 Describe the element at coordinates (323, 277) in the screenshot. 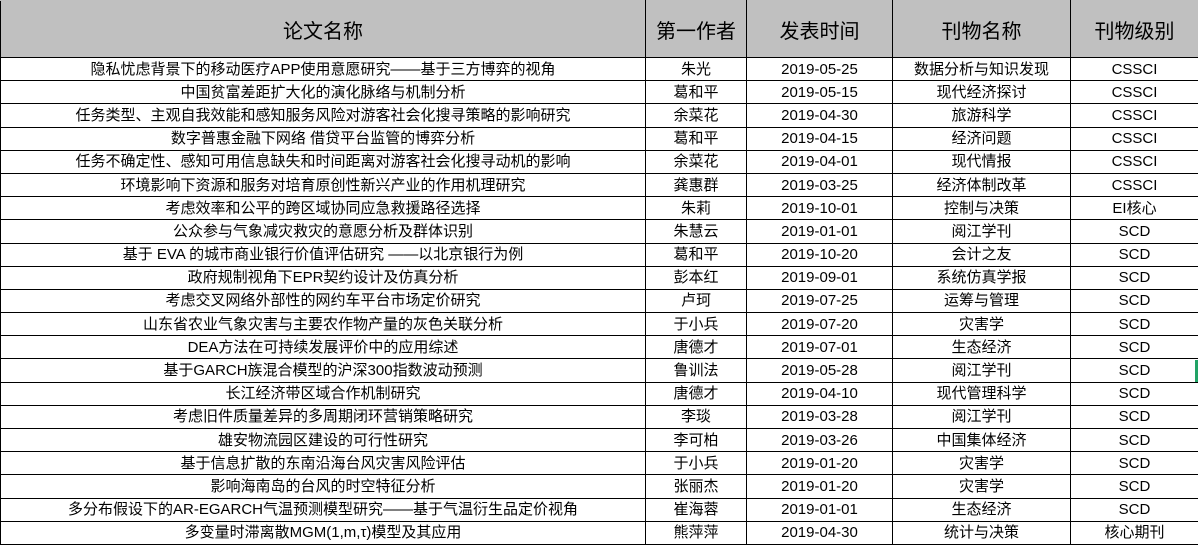

I see `cell-title: 政府规制视角下EPR契约设计及仿真分析` at that location.